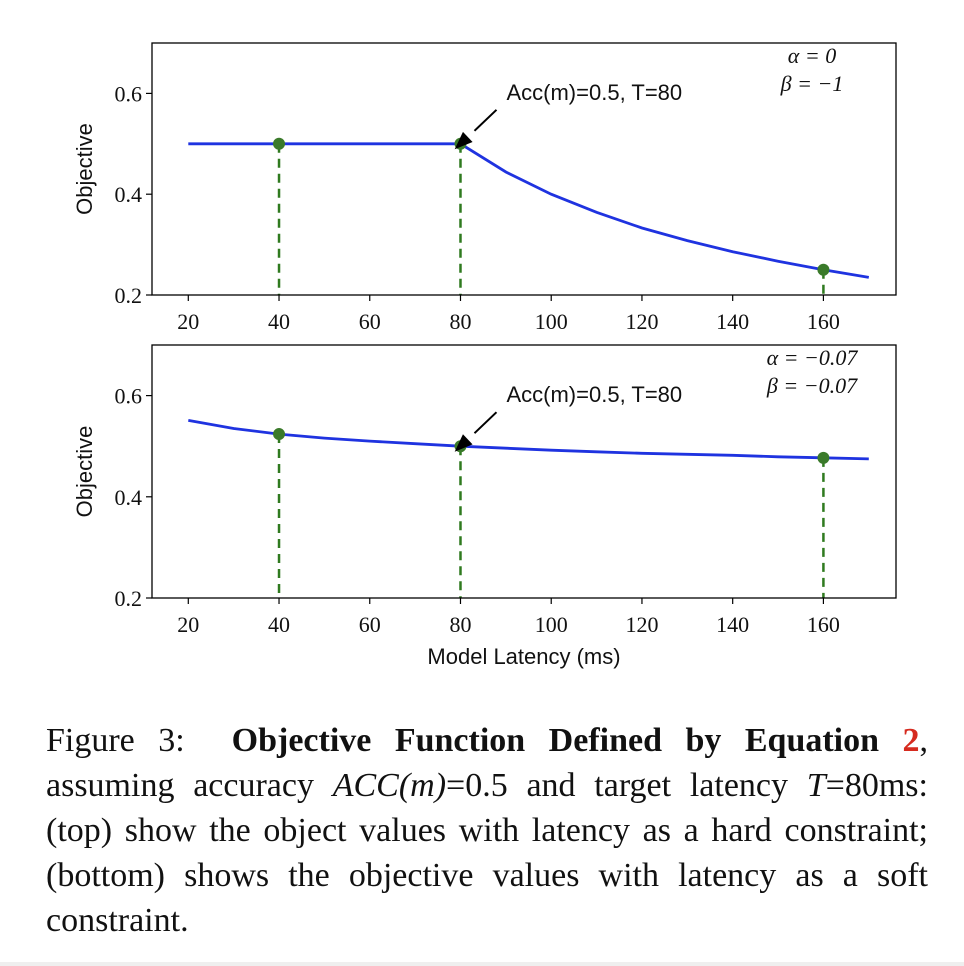 This screenshot has height=966, width=964. Describe the element at coordinates (555, 740) in the screenshot. I see `caption-title: Objective Function Defined by Equation` at that location.